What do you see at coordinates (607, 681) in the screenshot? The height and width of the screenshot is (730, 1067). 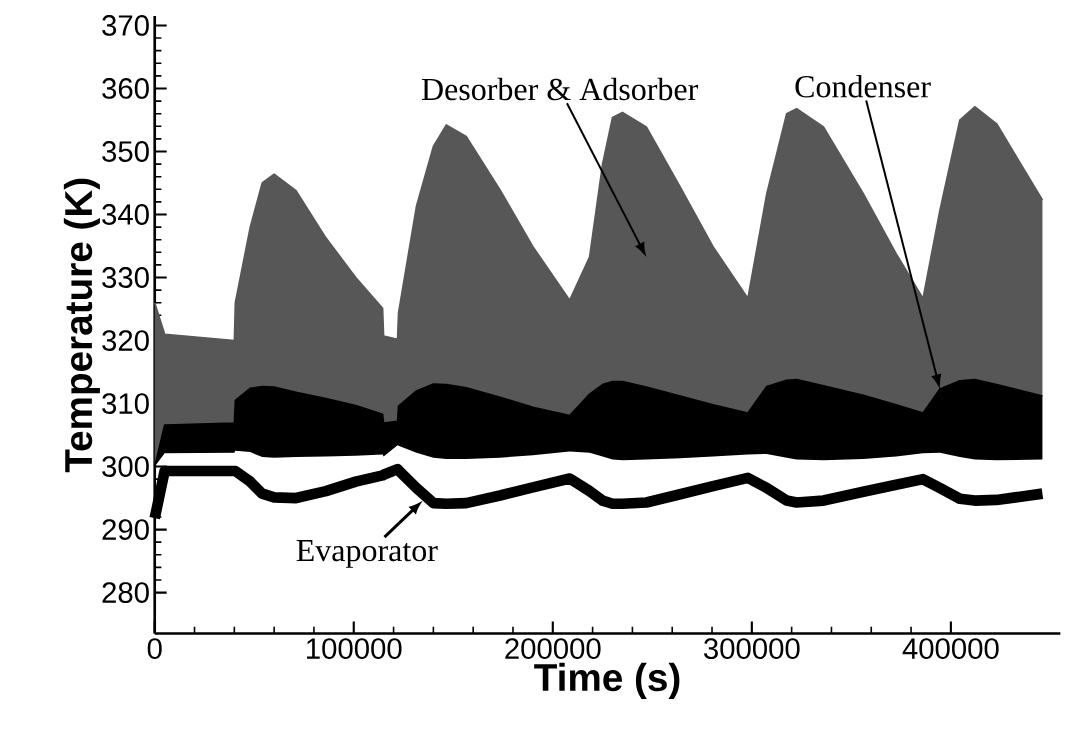 I see `x-axis-title: Time (s)` at bounding box center [607, 681].